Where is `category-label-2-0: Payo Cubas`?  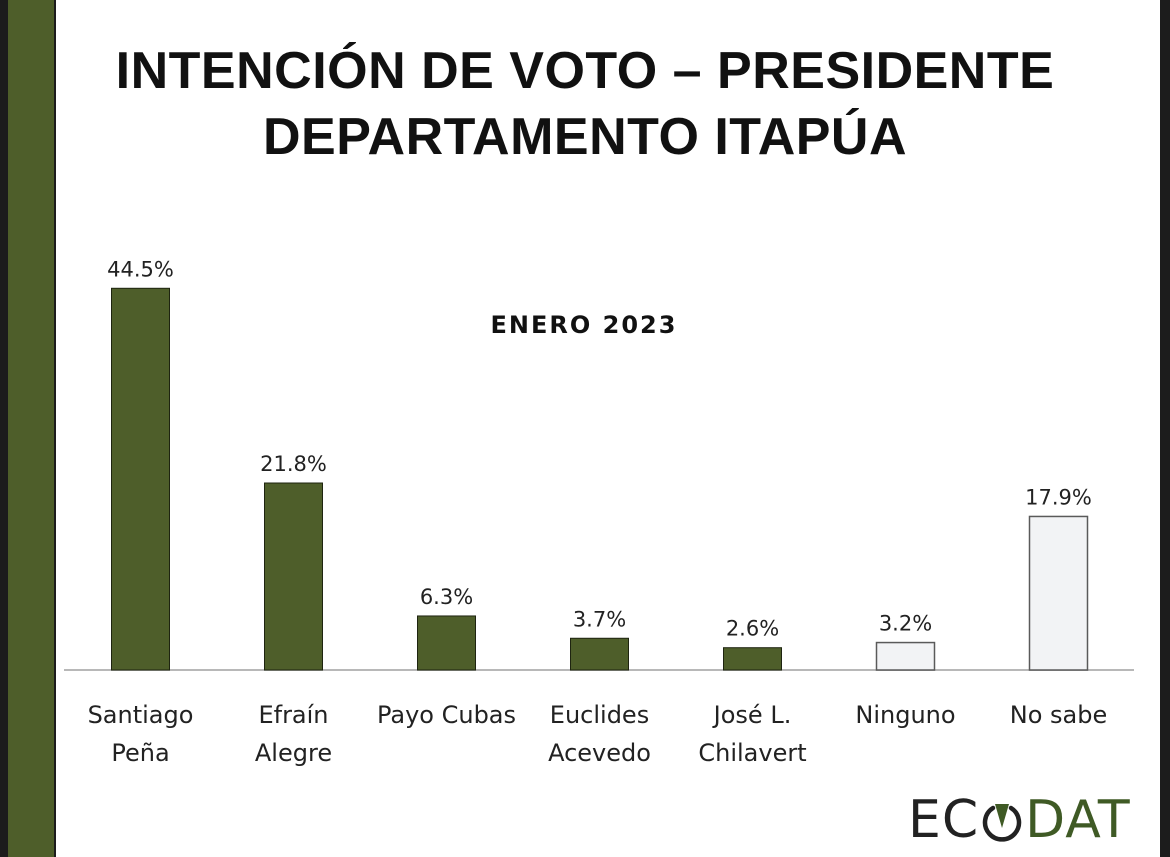 category-label-2-0: Payo Cubas is located at coordinates (446, 715).